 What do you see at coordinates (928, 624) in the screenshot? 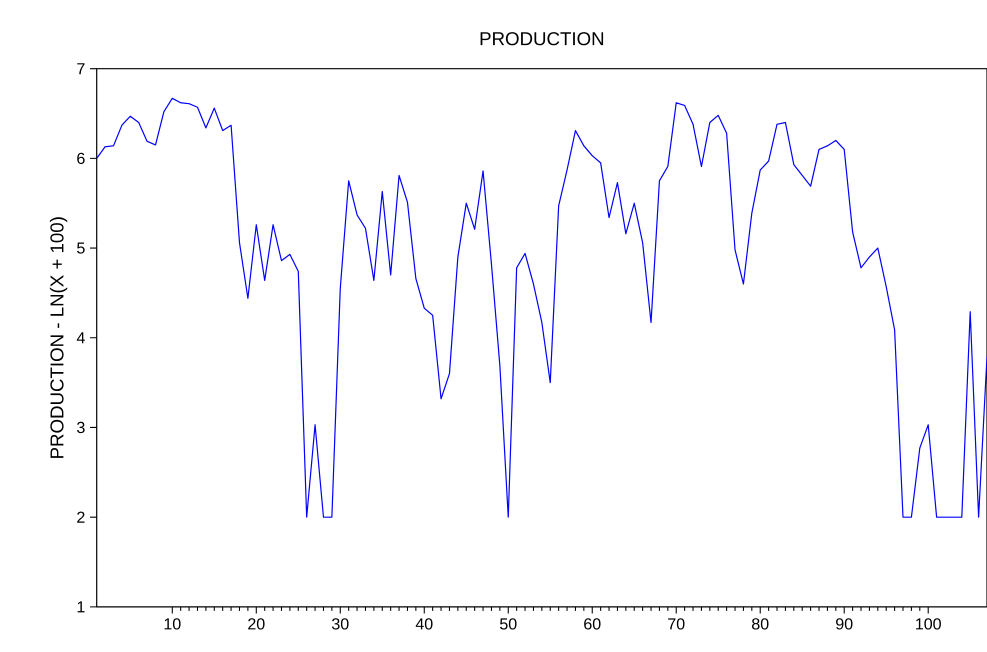
I see `x-tick-label: 100` at bounding box center [928, 624].